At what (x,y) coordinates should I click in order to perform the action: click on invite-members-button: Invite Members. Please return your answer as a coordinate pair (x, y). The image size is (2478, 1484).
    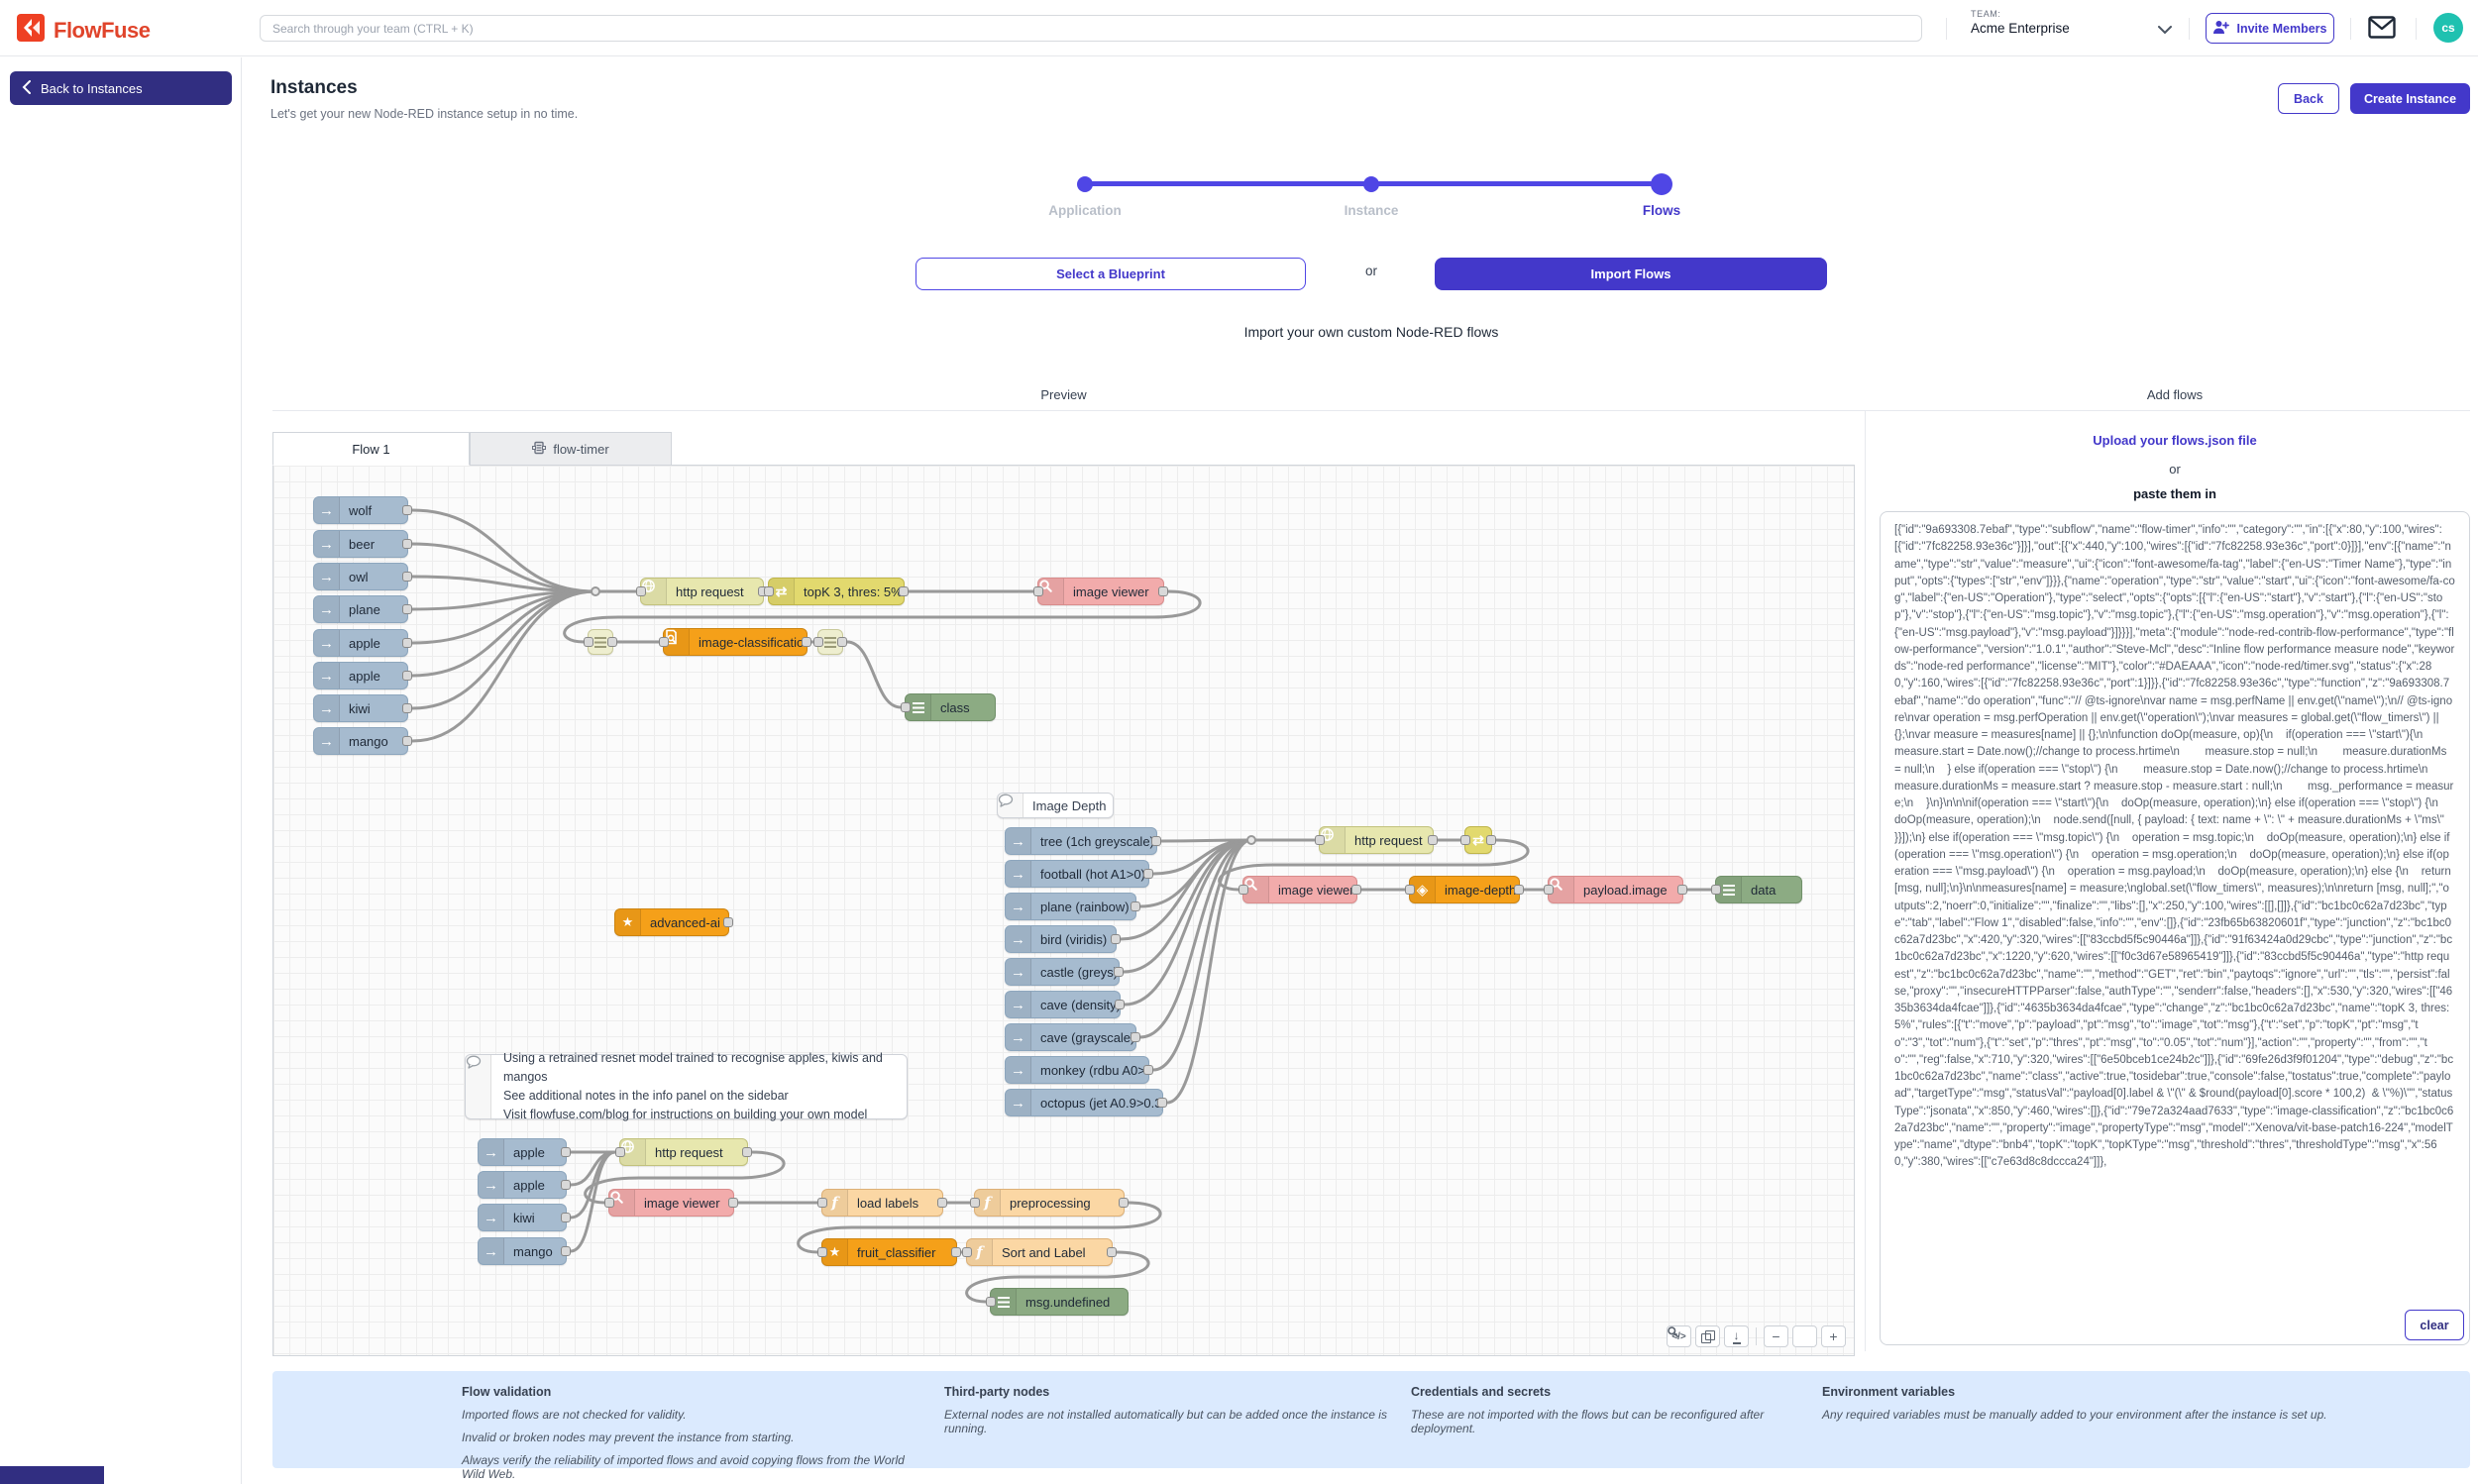
    Looking at the image, I should click on (2270, 29).